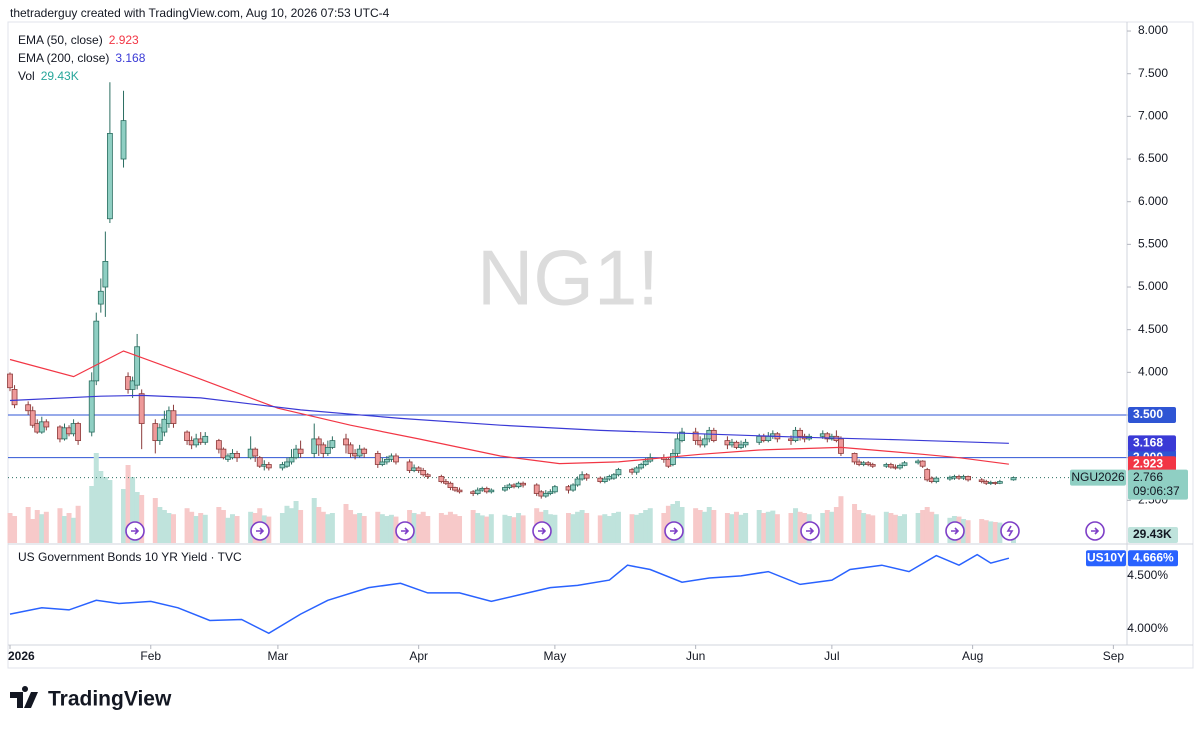  I want to click on x-tick-label: Apr, so click(418, 656).